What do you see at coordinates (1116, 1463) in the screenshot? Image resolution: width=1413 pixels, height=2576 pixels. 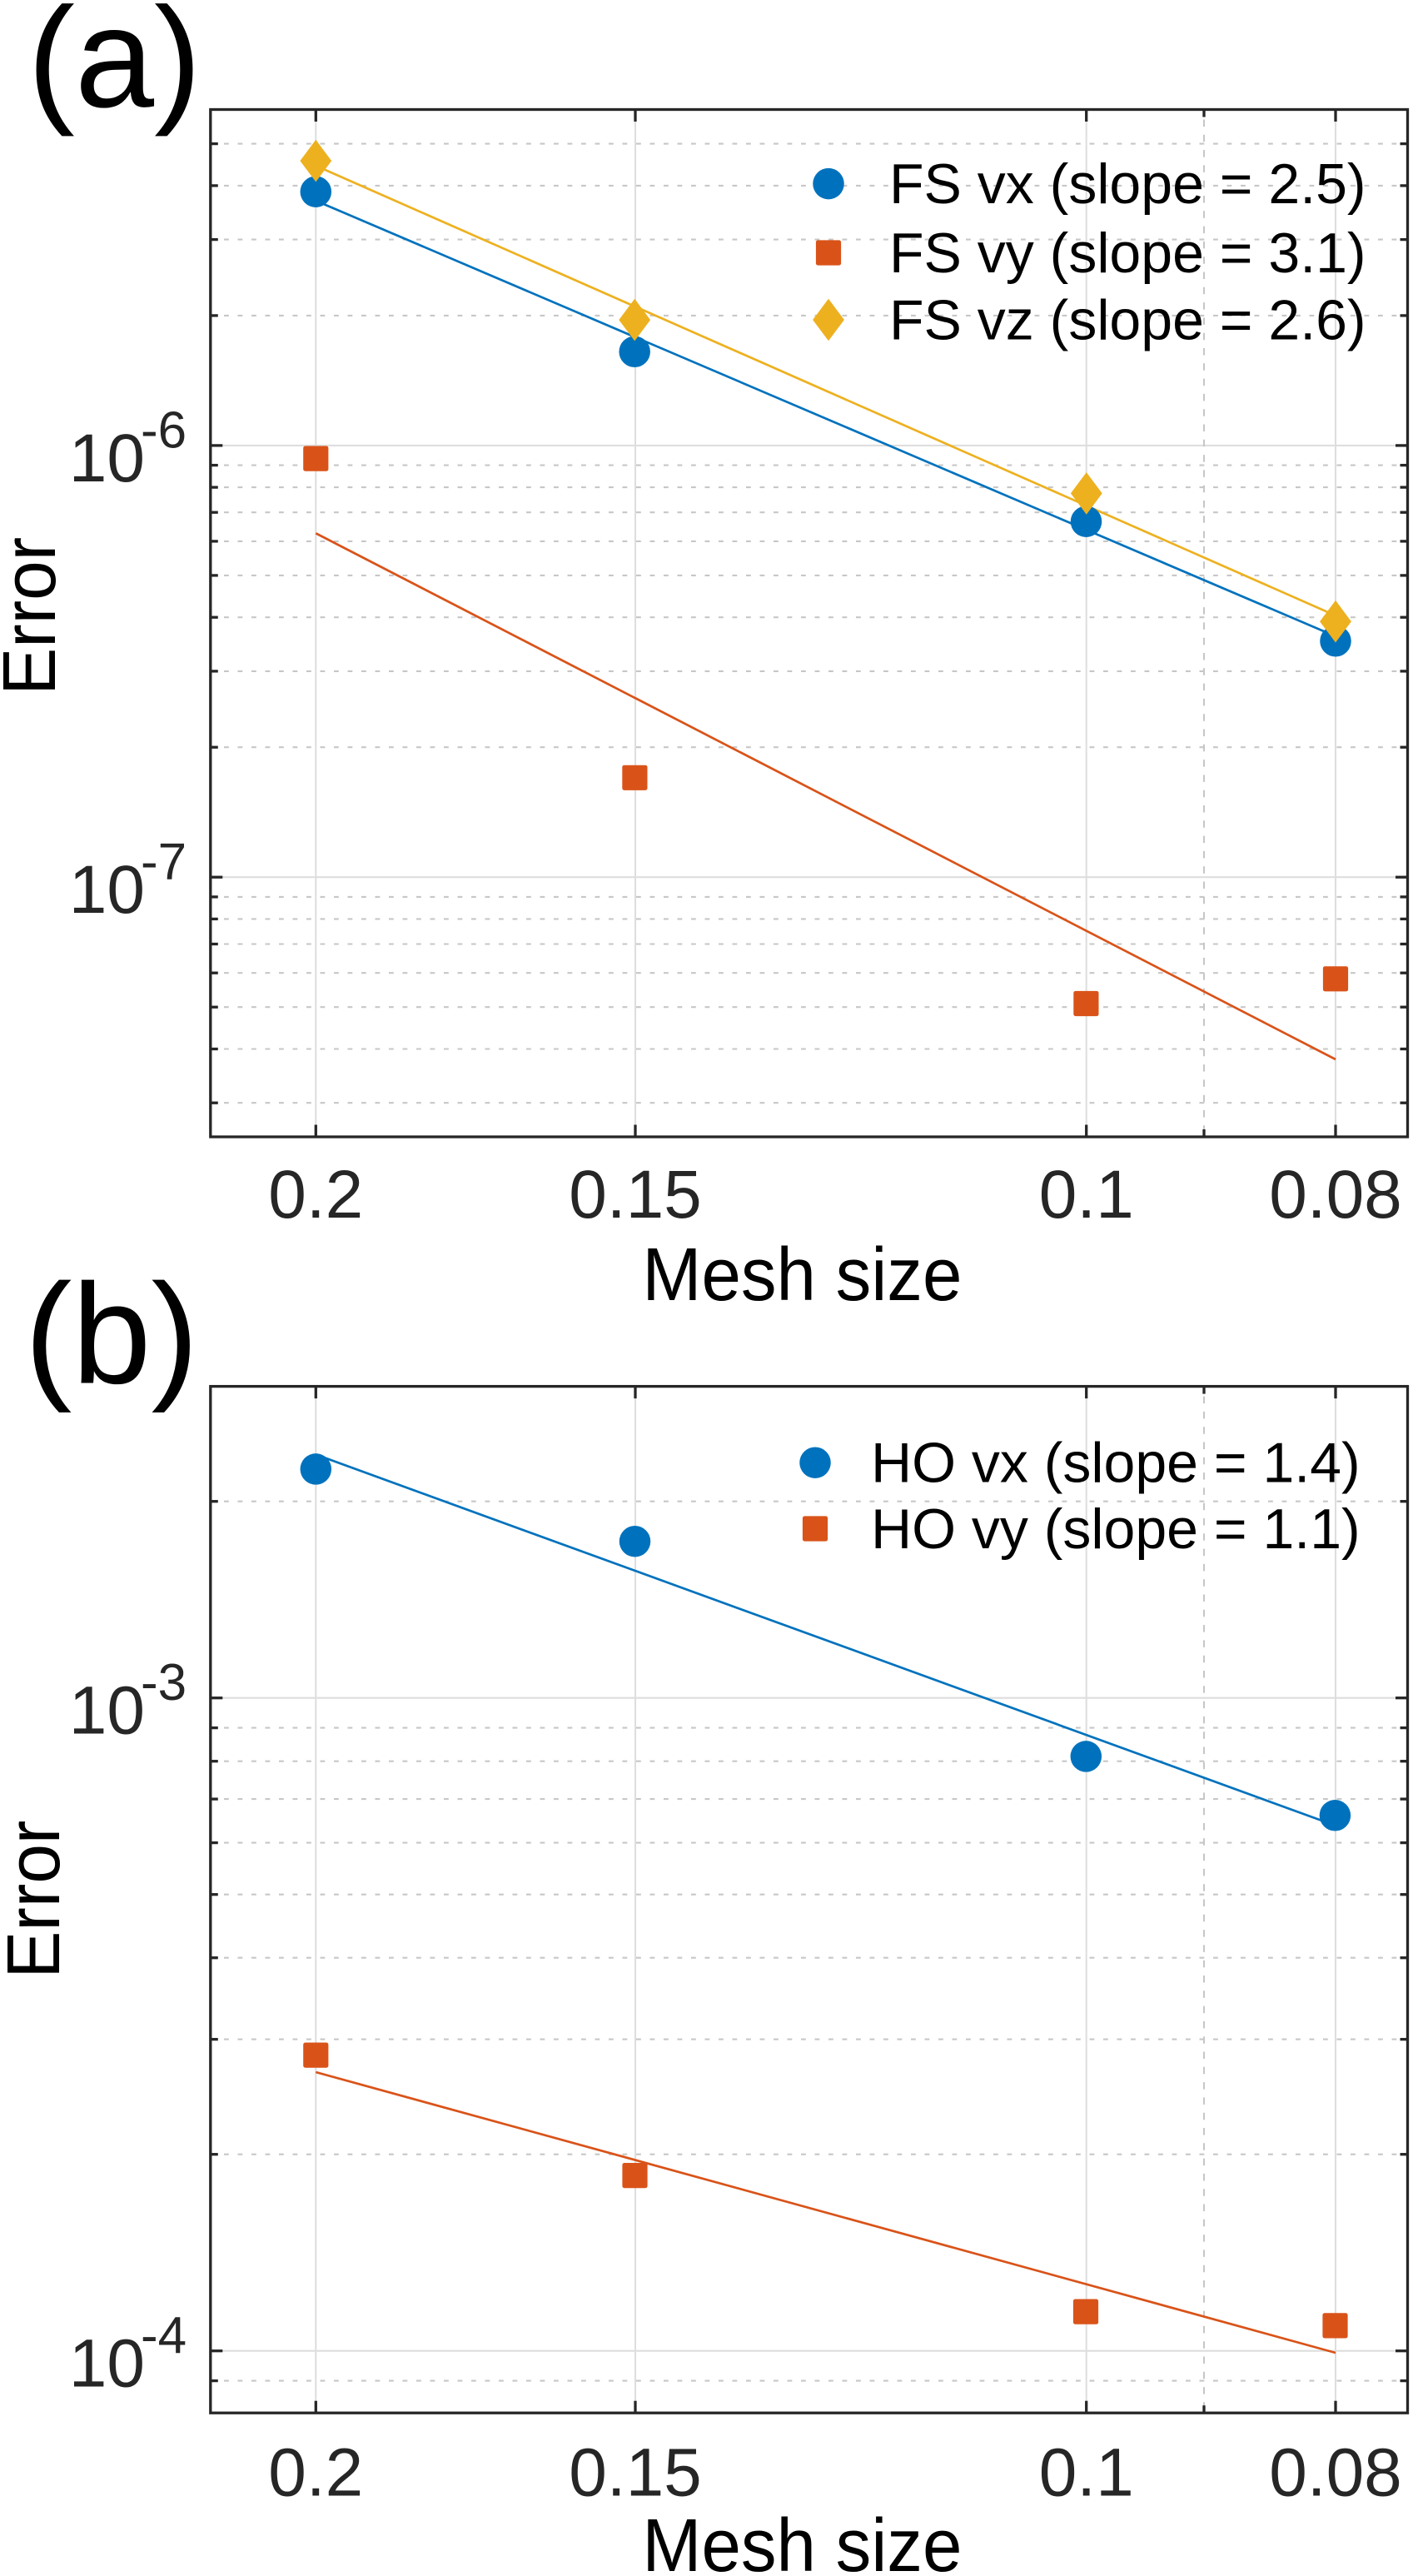 I see `svg-text: HO vx (slope = 1.4)` at bounding box center [1116, 1463].